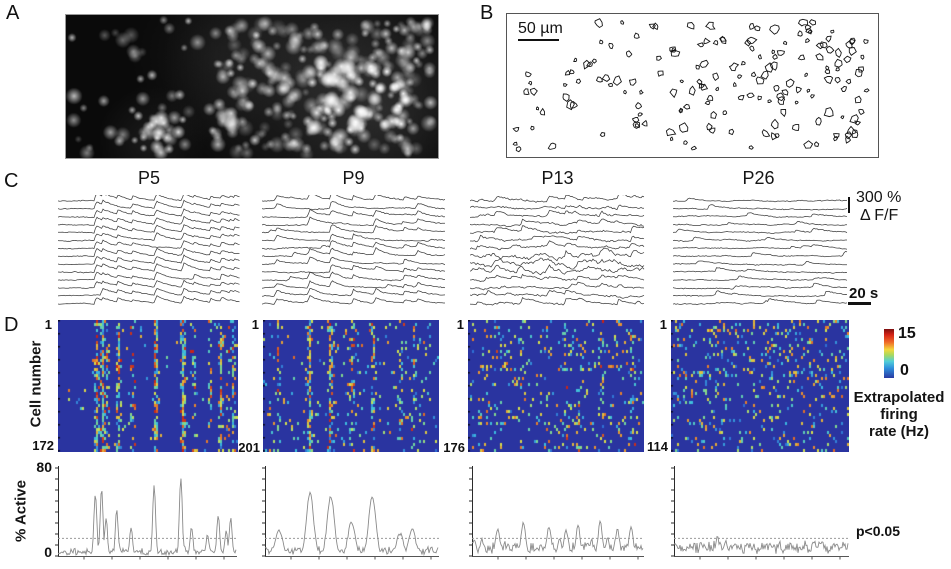  Describe the element at coordinates (149, 250) in the screenshot. I see `calcium-traces-p5` at that location.